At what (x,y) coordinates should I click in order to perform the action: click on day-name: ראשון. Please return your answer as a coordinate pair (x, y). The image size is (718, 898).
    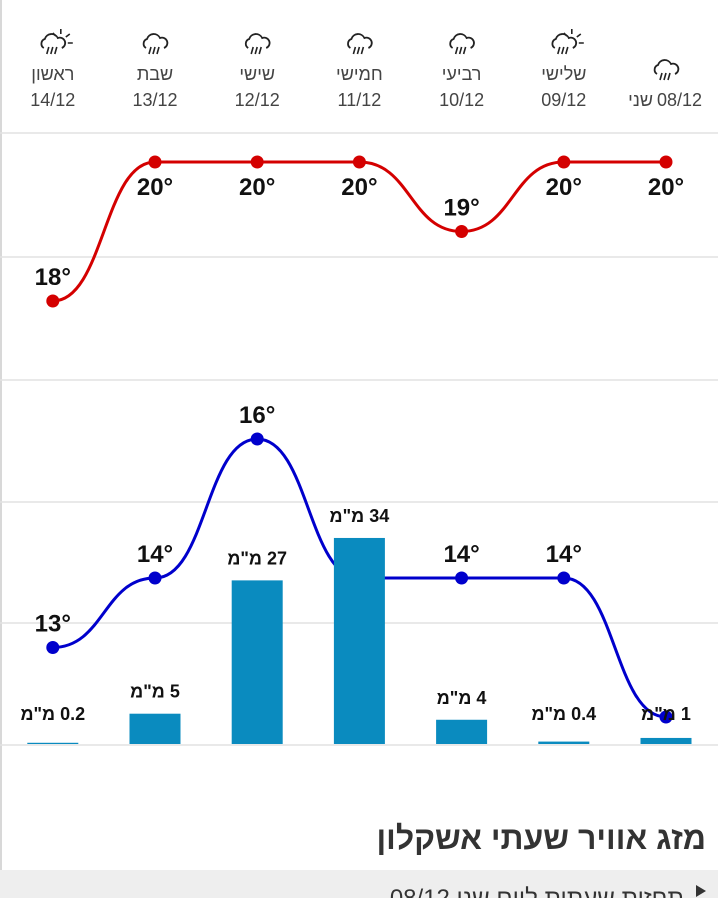
    Looking at the image, I should click on (52, 74).